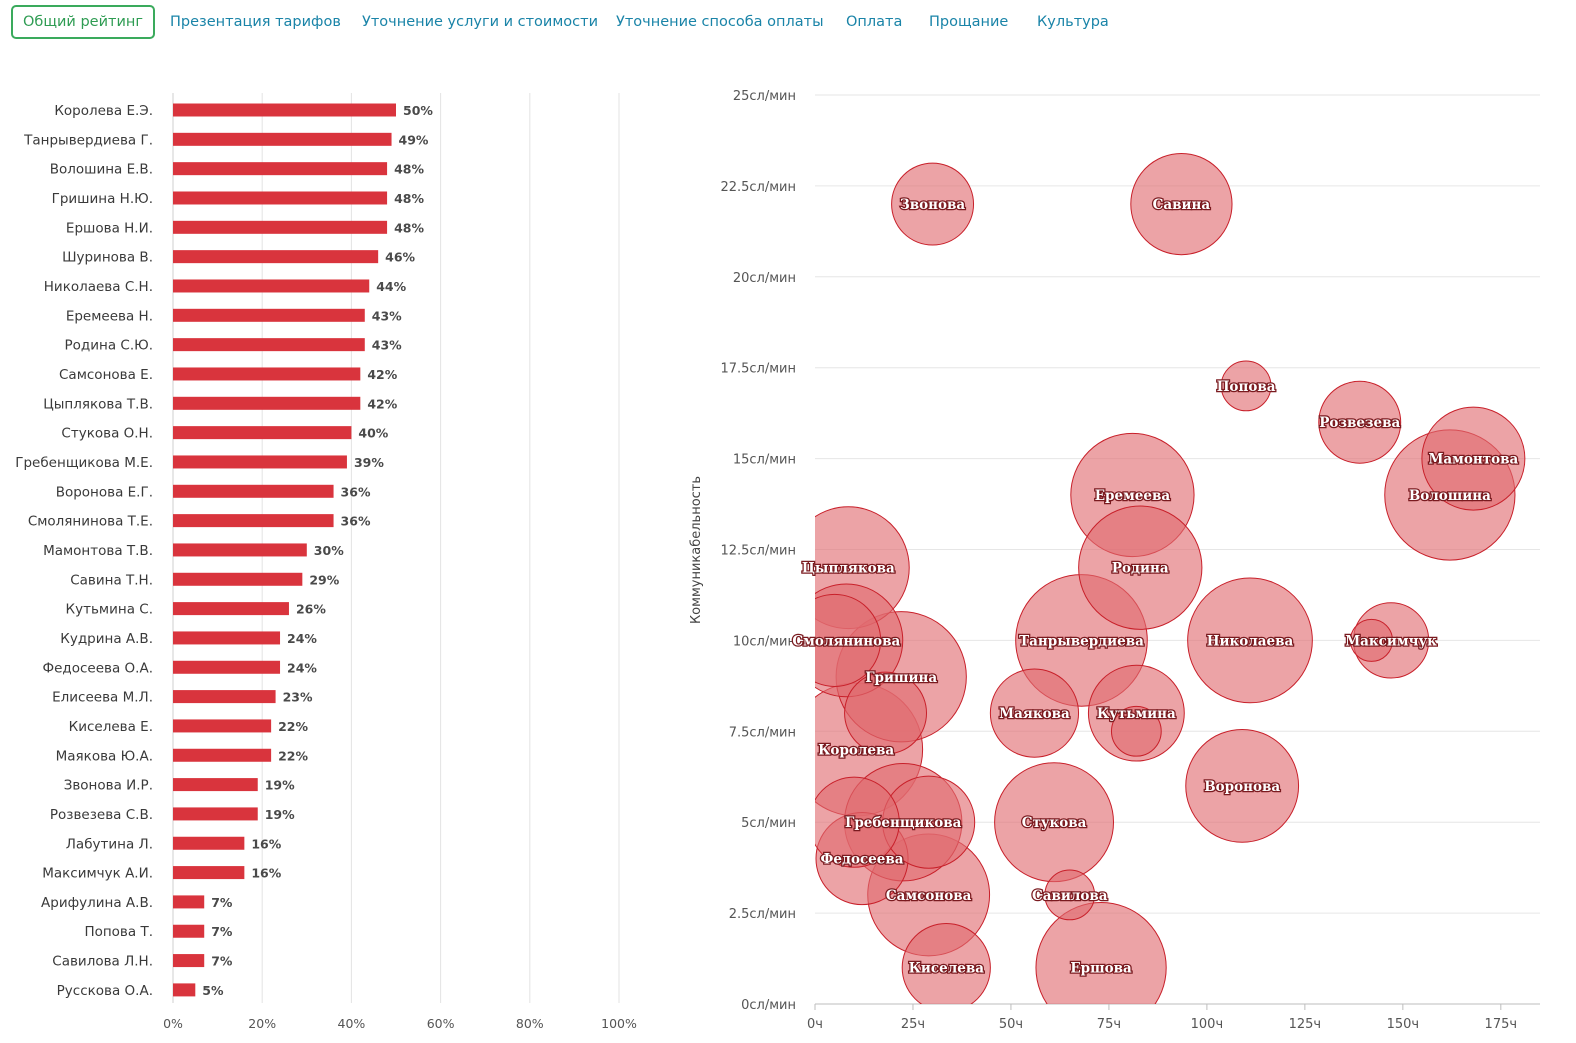 This screenshot has height=1043, width=1576. I want to click on bar-category-label: Русскова О.А., so click(105, 991).